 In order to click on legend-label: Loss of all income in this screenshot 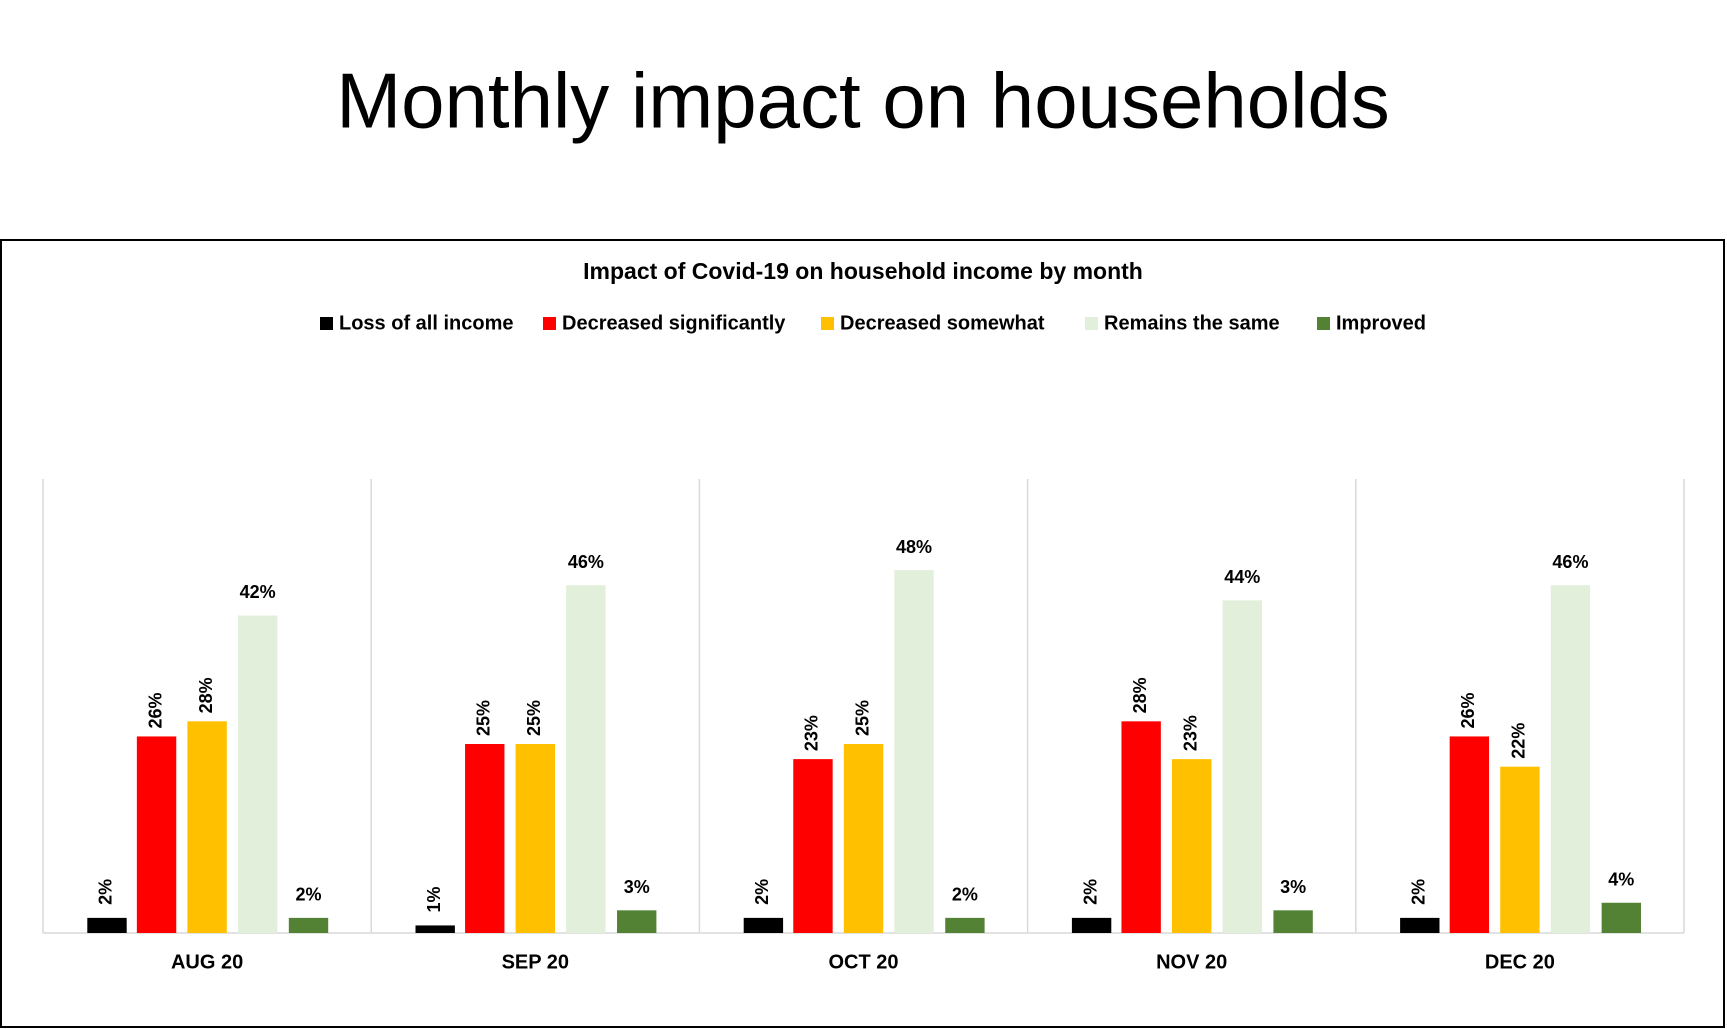, I will do `click(426, 323)`.